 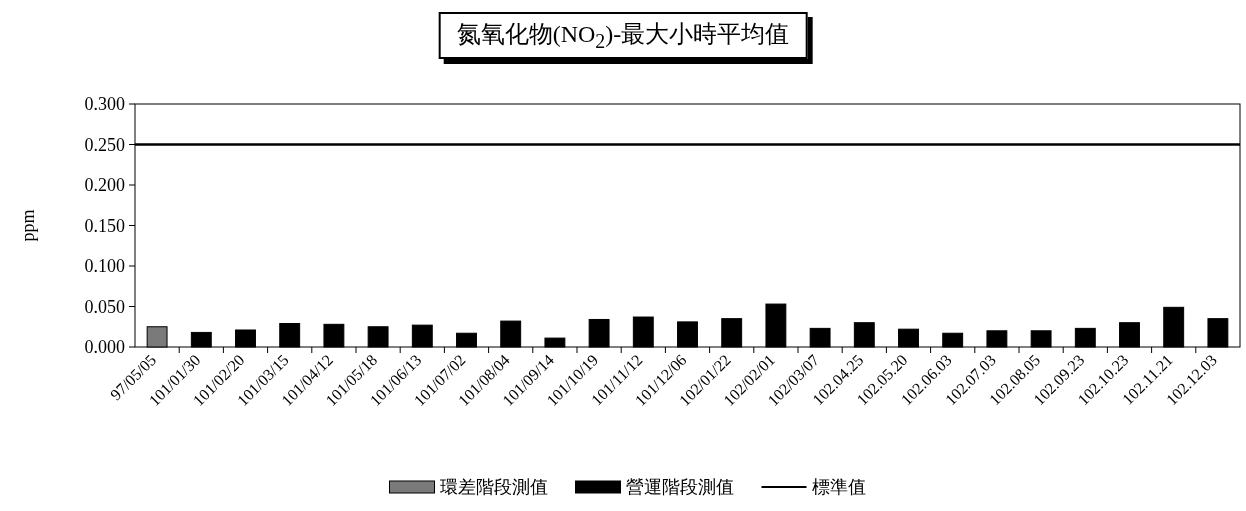 I want to click on y-axis-title: ppm, so click(x=28, y=225).